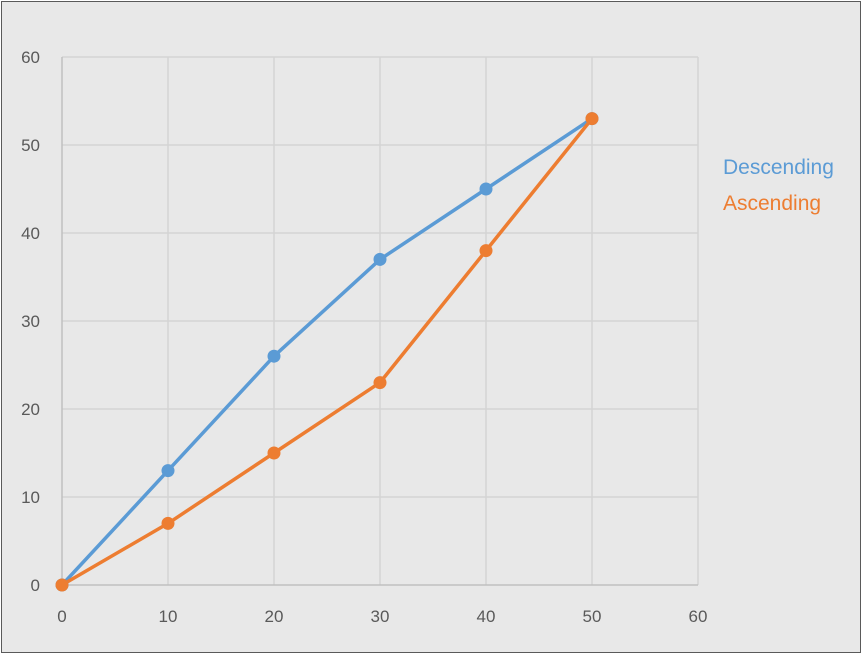 The width and height of the screenshot is (864, 656). What do you see at coordinates (698, 616) in the screenshot?
I see `x-tick-label: 60` at bounding box center [698, 616].